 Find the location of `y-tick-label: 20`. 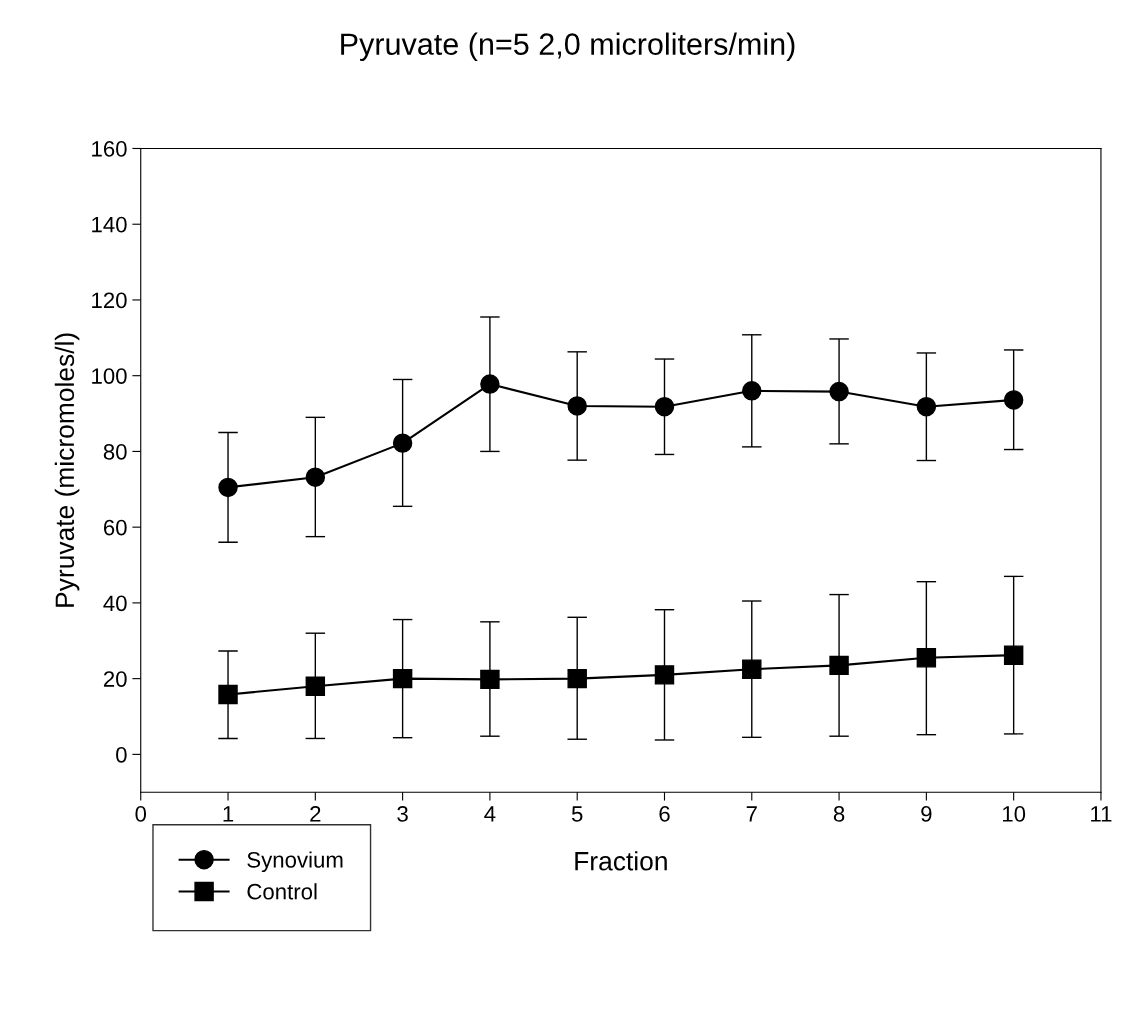

y-tick-label: 20 is located at coordinates (115, 679).